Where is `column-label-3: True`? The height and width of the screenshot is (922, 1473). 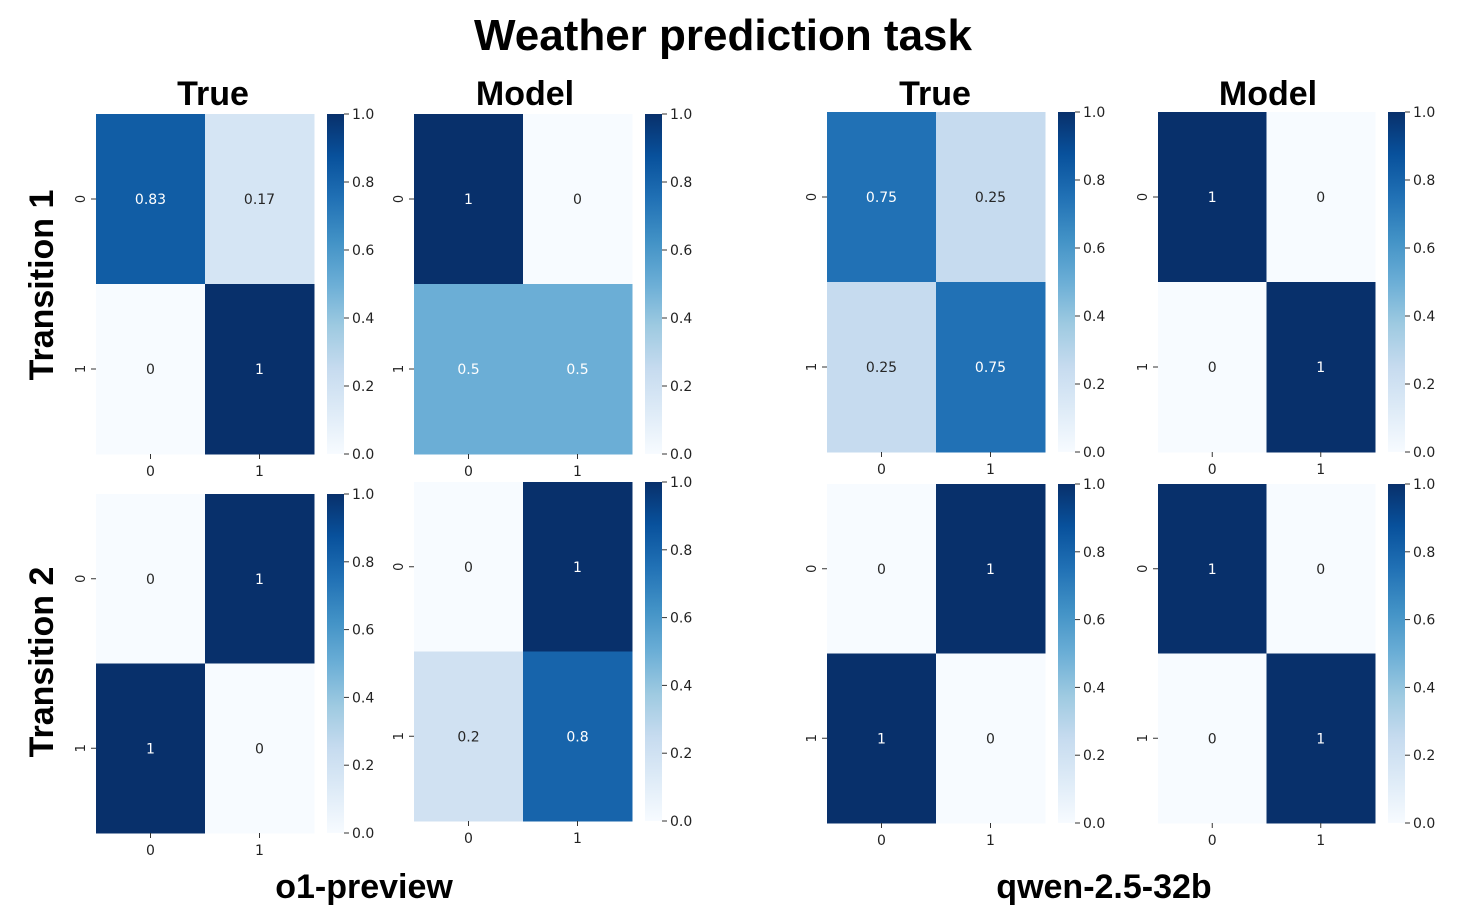 column-label-3: True is located at coordinates (935, 94).